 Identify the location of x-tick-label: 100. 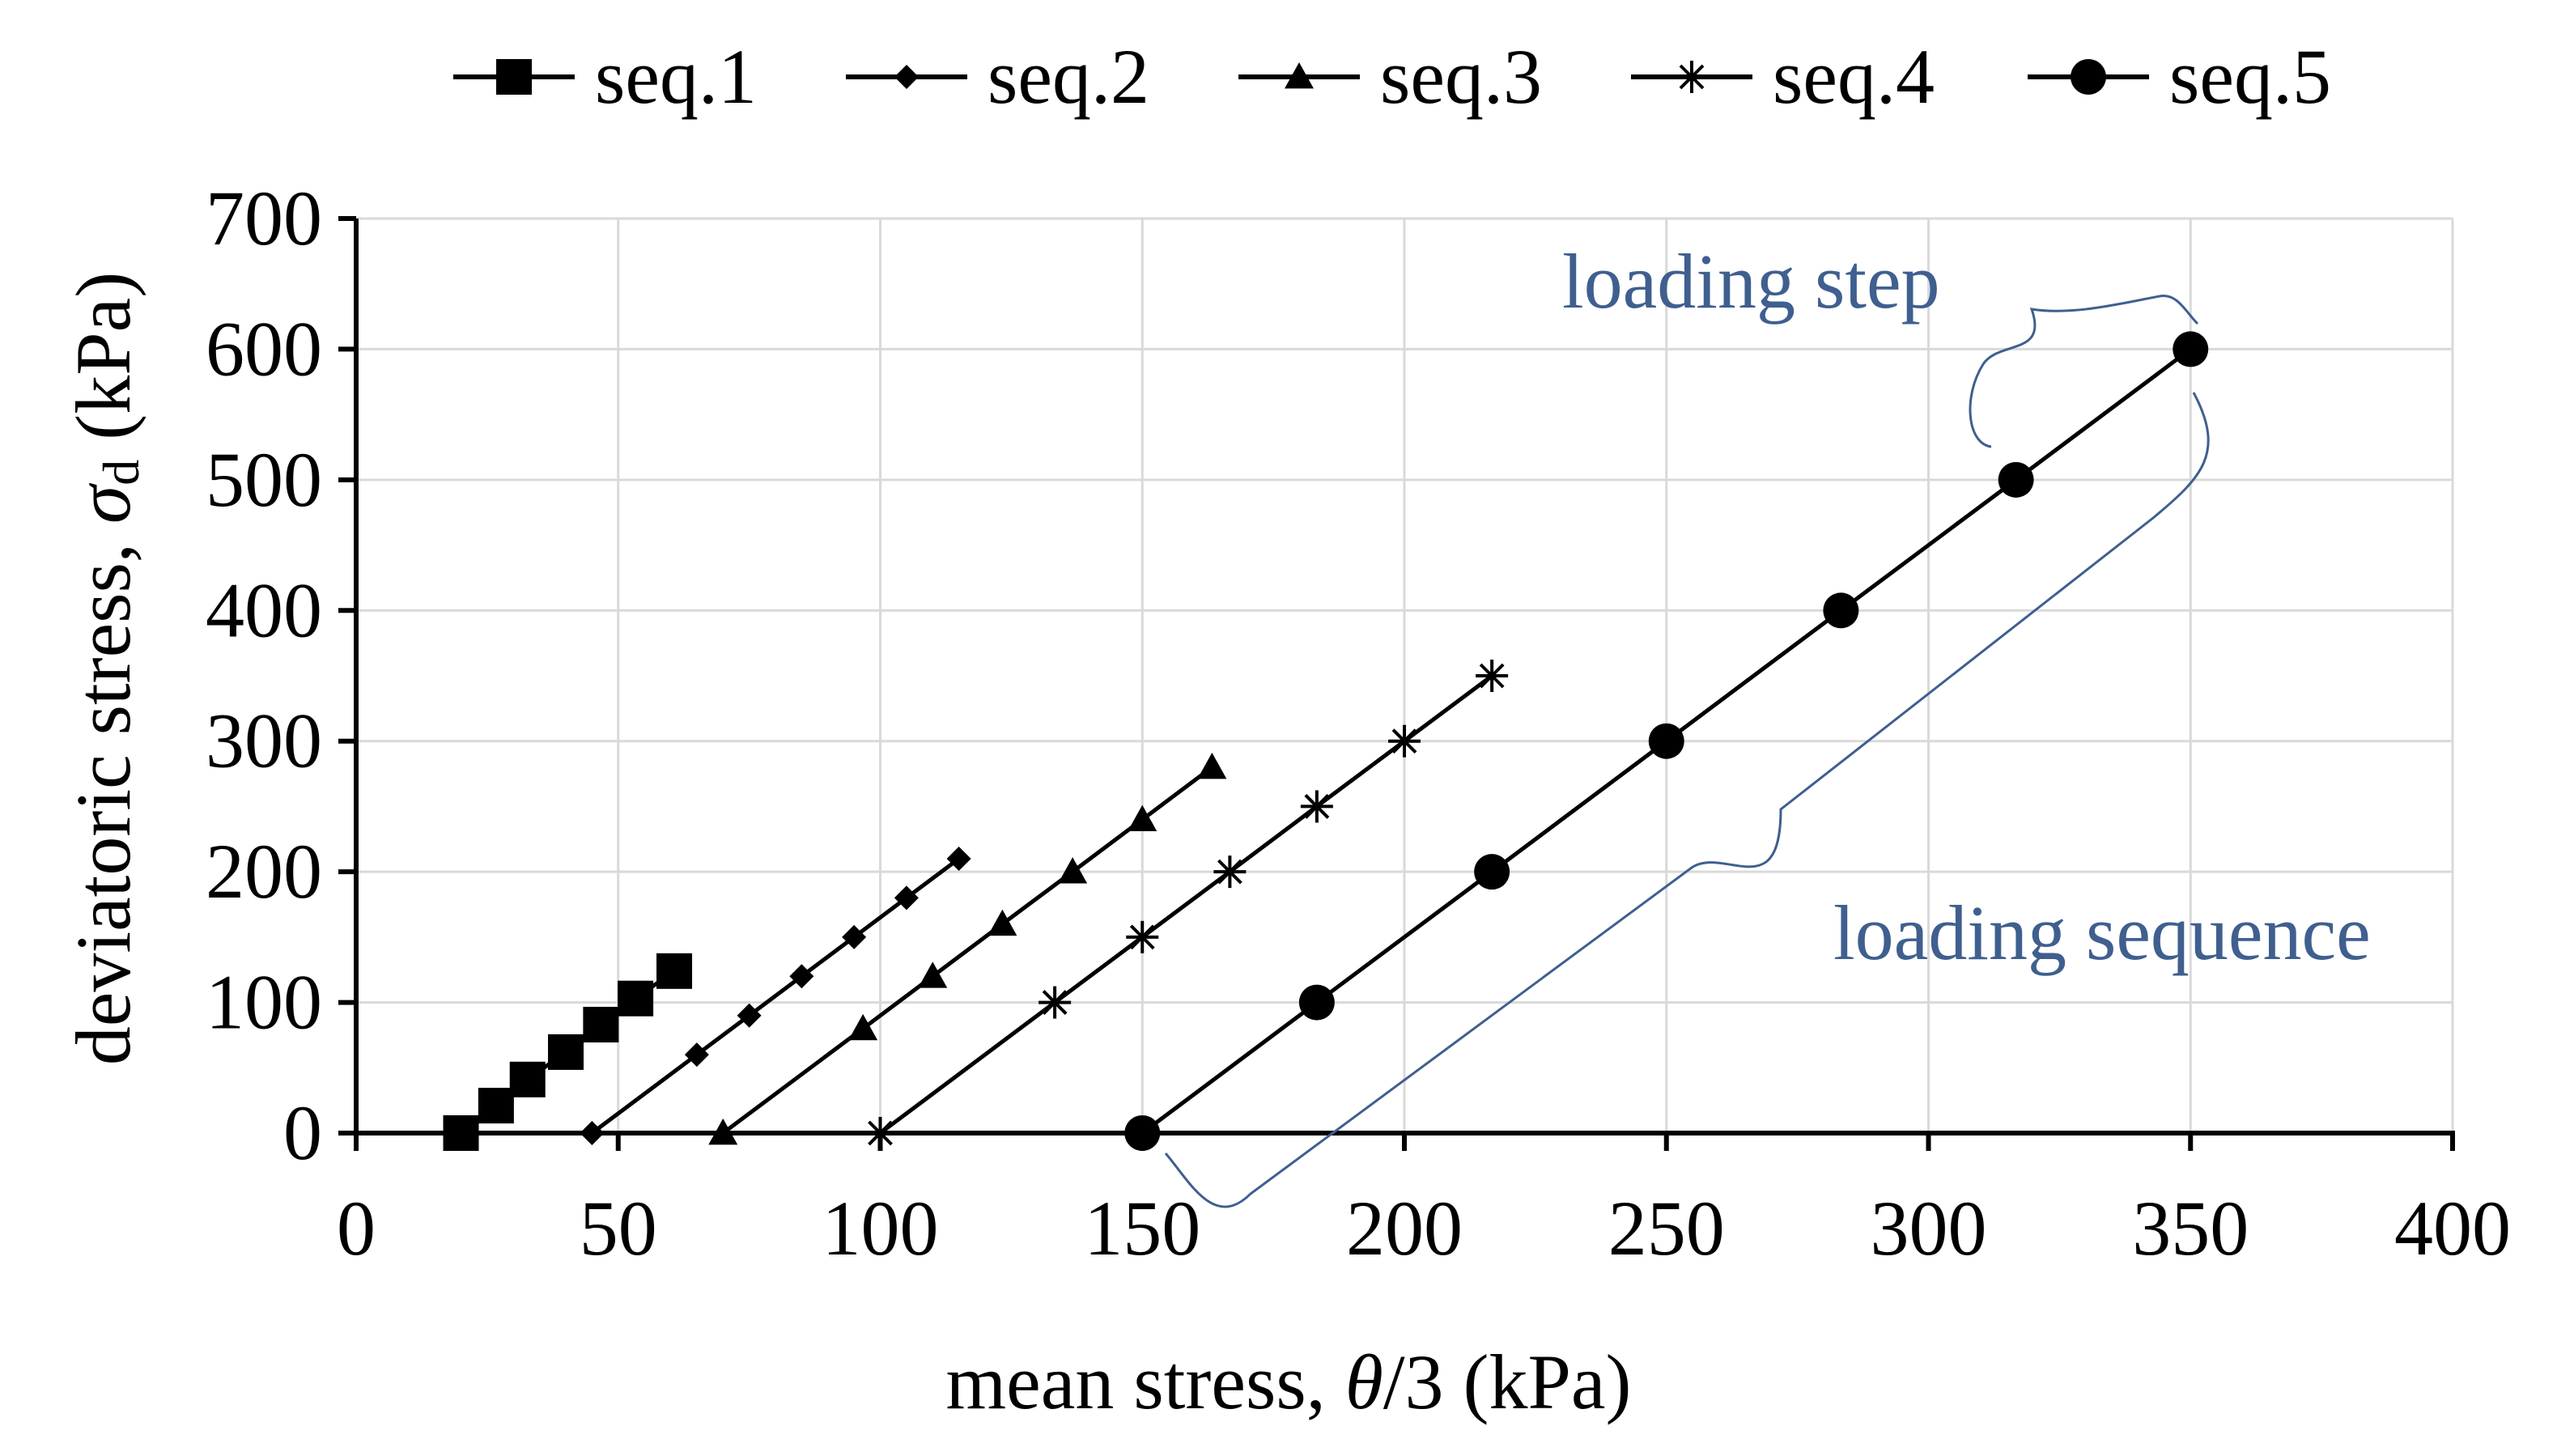
(880, 1228).